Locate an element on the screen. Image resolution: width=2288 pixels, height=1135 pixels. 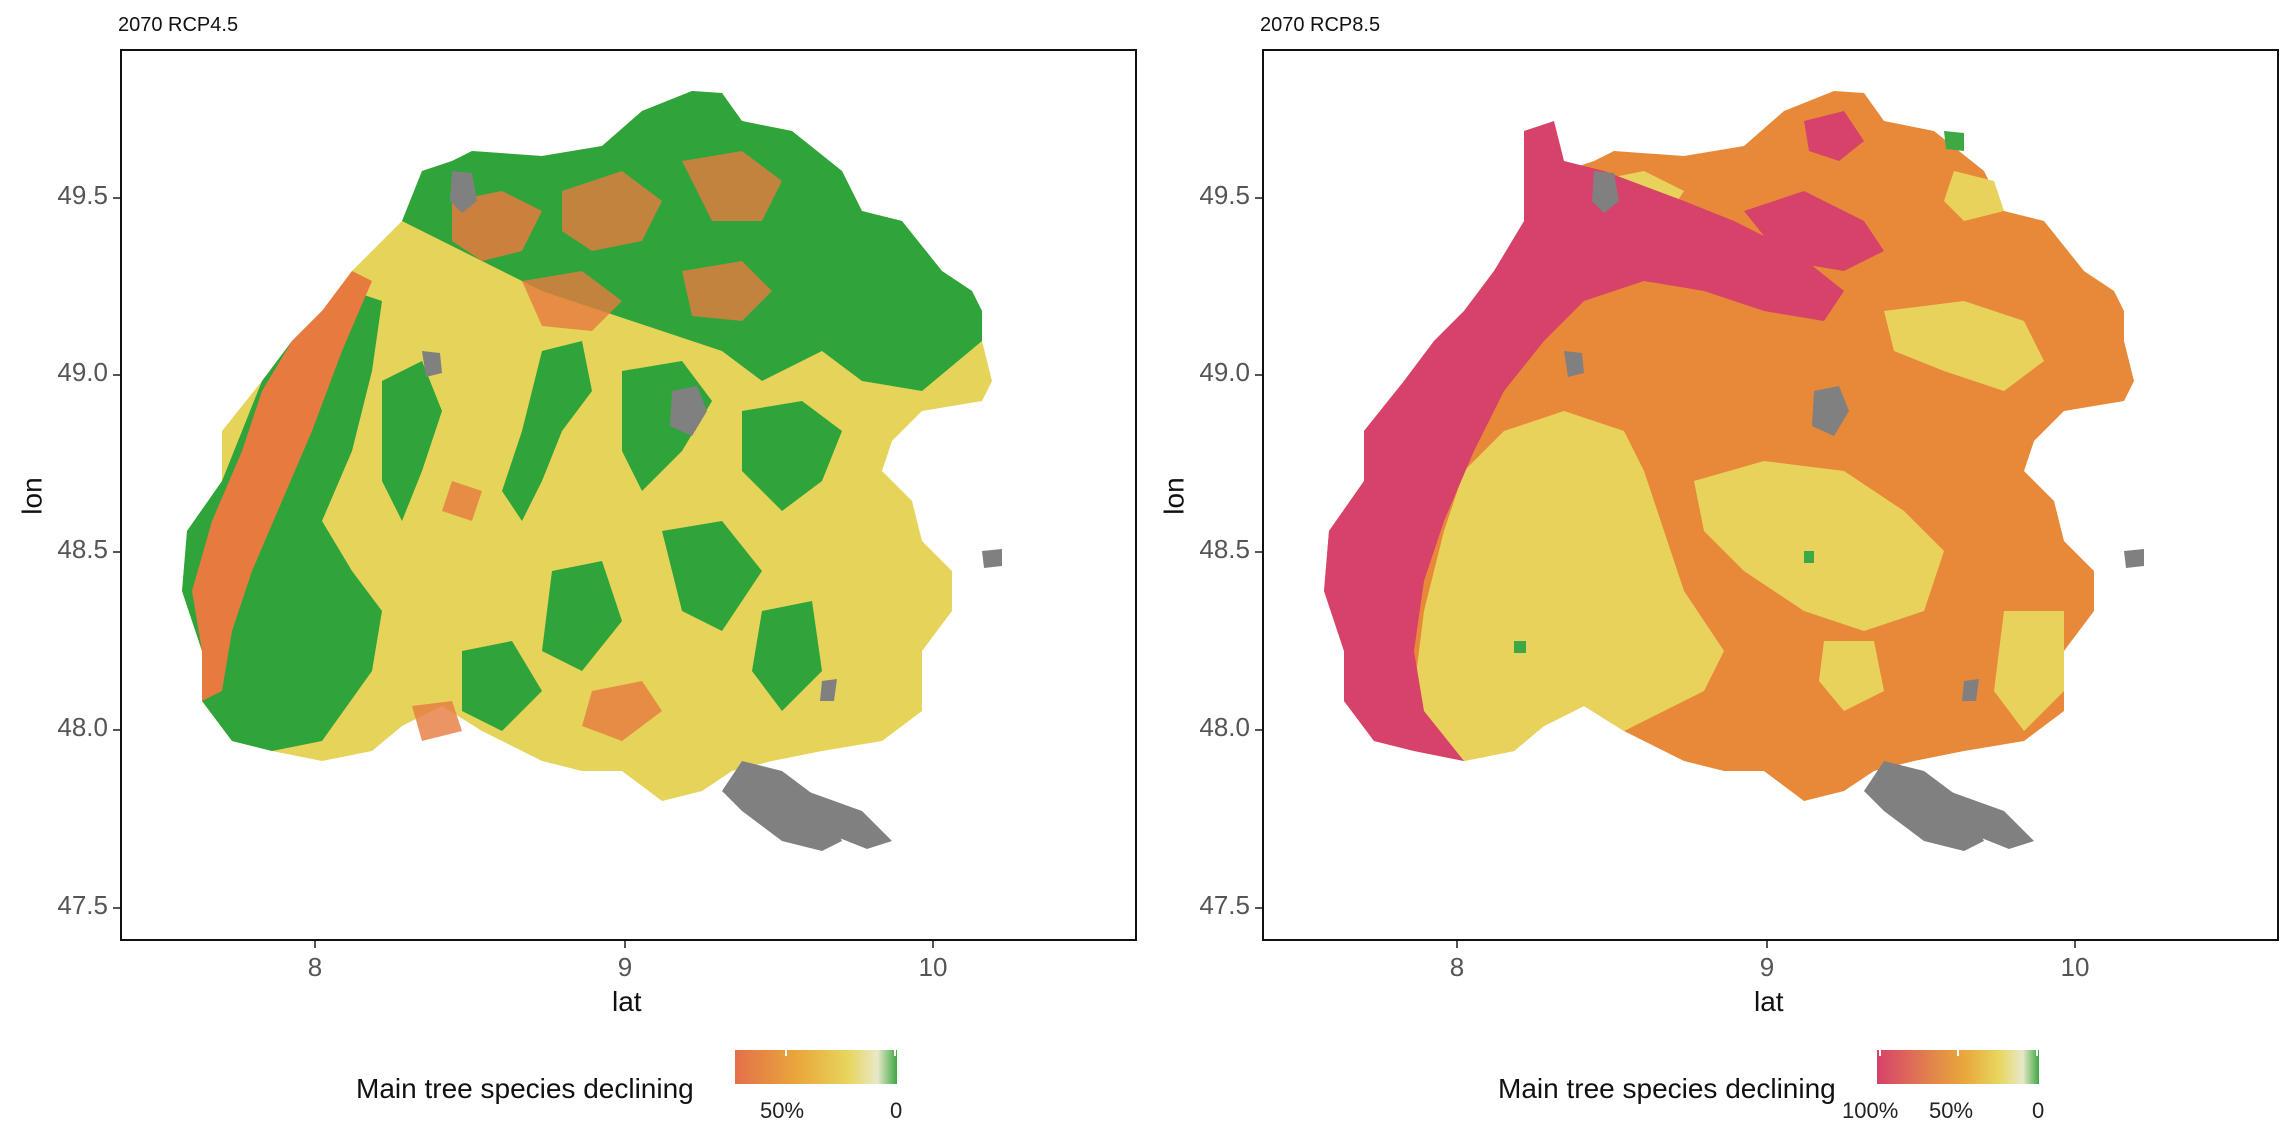
yellow-areas is located at coordinates (1739, 466).